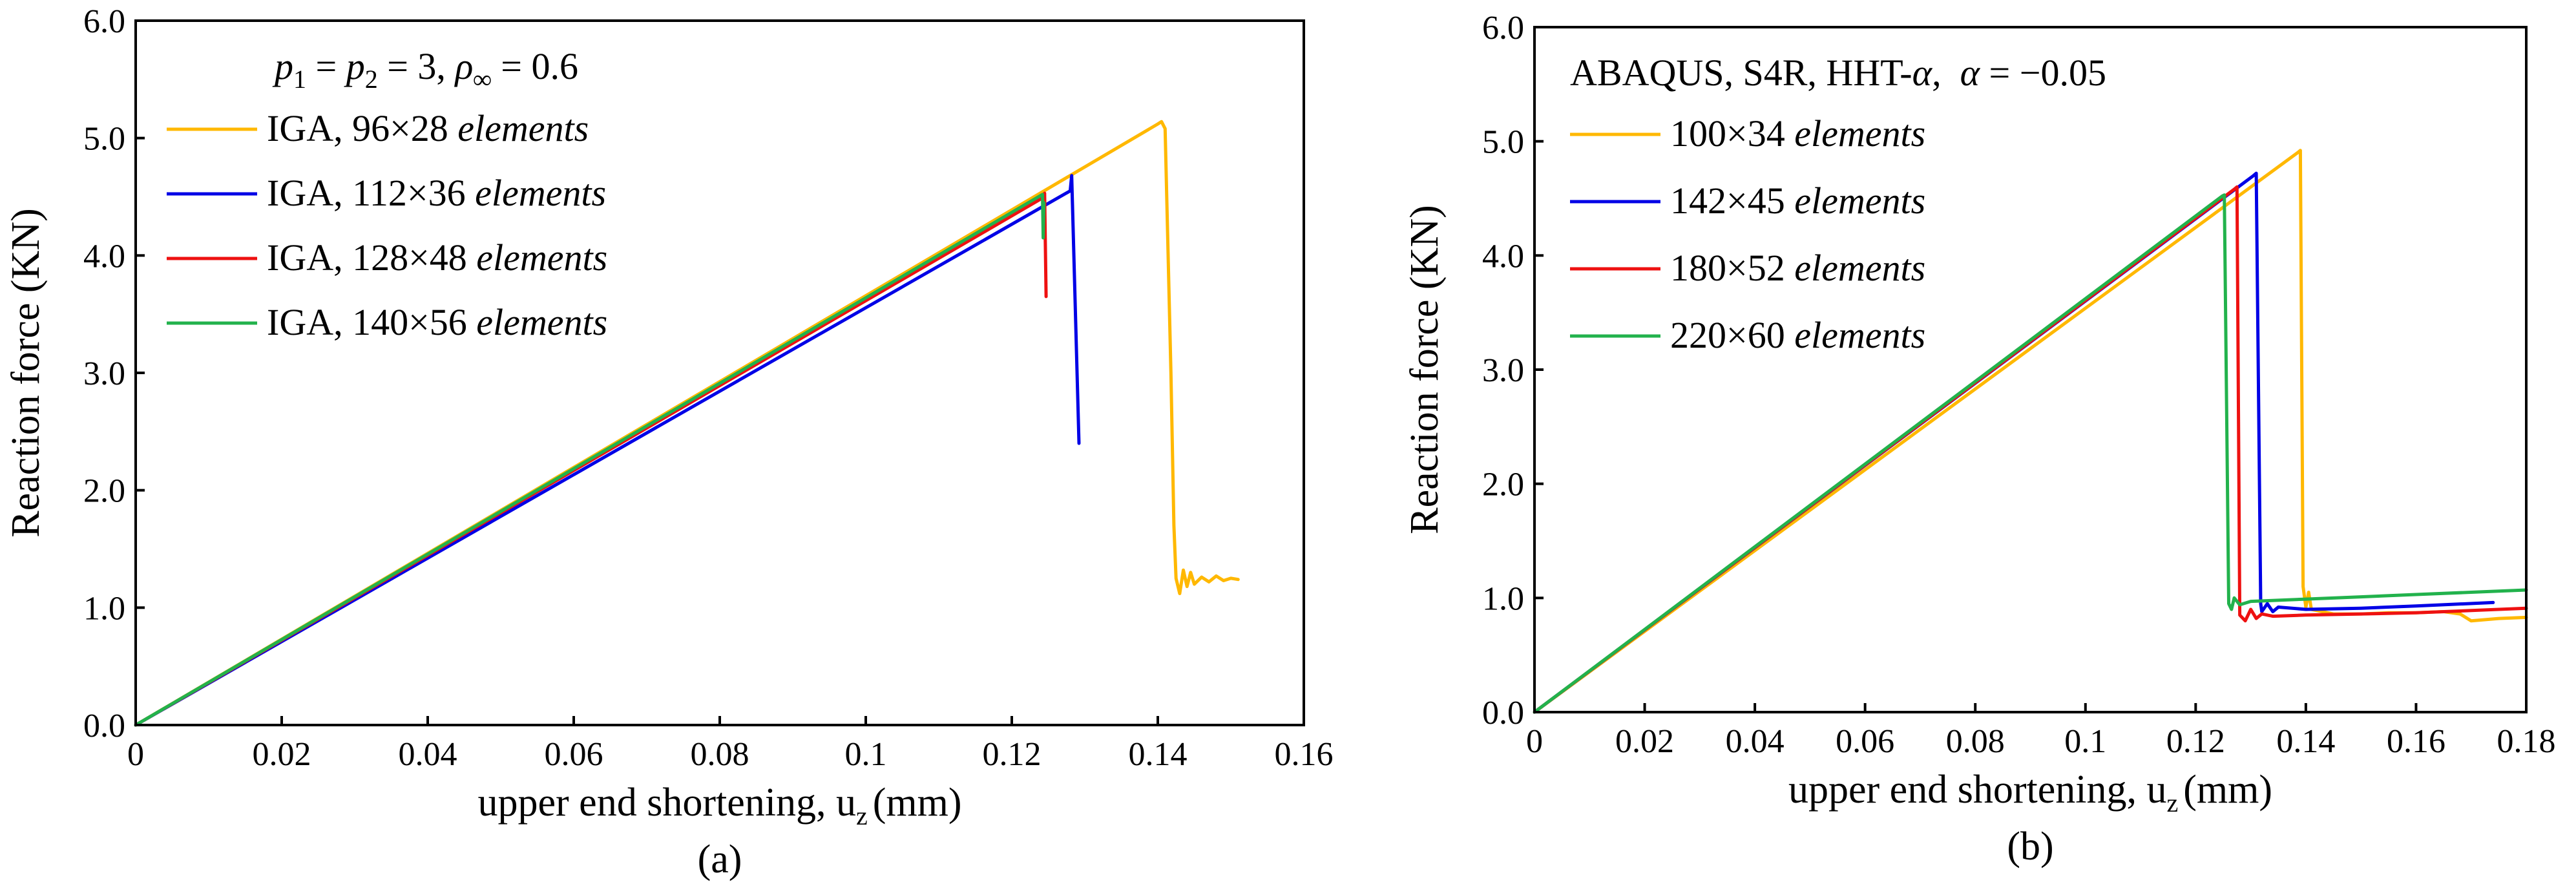  What do you see at coordinates (104, 256) in the screenshot?
I see `panel-a-y-tick-label: 4.0` at bounding box center [104, 256].